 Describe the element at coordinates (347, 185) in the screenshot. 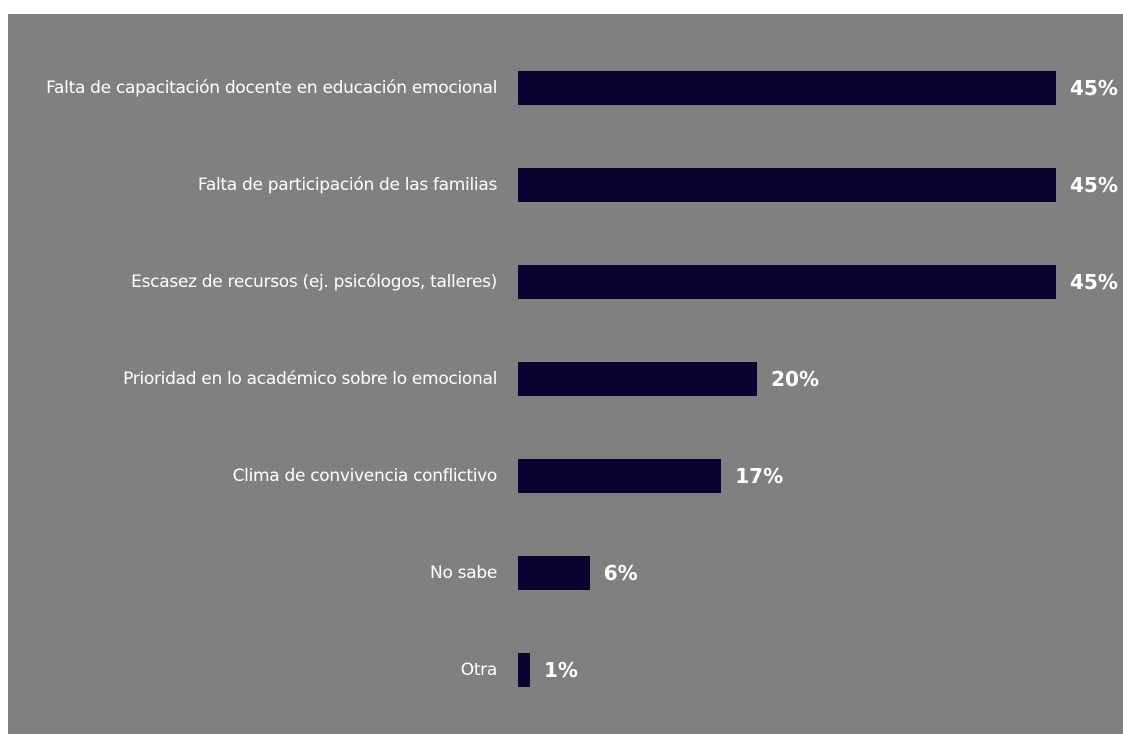

I see `category-text: Falta de participación de las familias` at that location.